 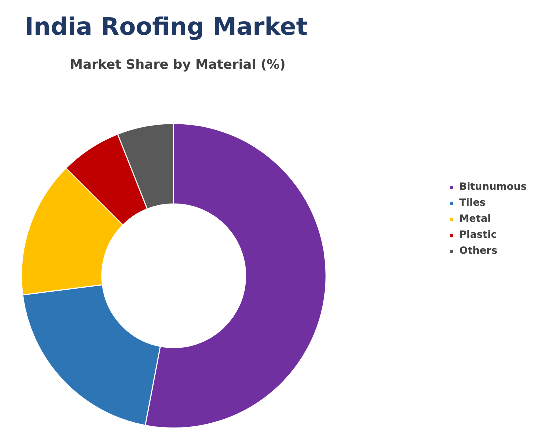 I want to click on legend-label: Others, so click(x=478, y=251).